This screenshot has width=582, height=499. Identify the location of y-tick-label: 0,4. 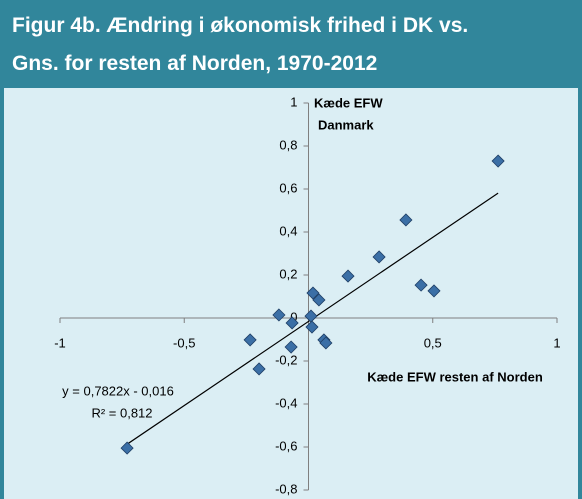
(288, 230).